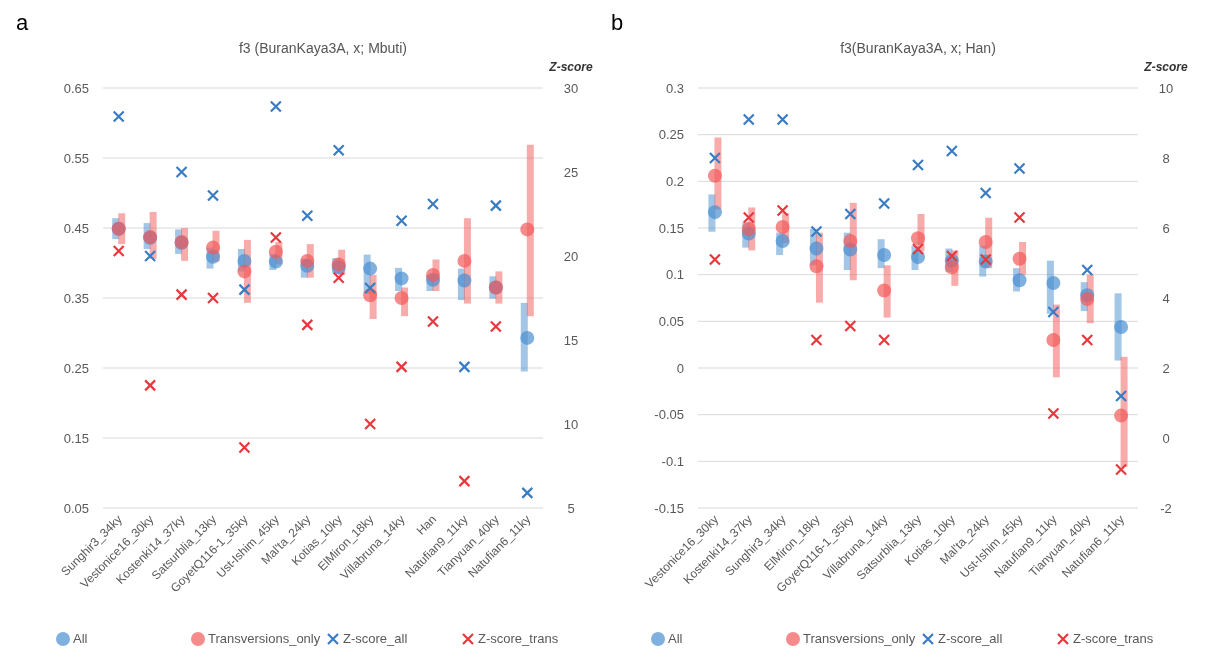 Image resolution: width=1207 pixels, height=667 pixels. I want to click on y2-tick-label: 8, so click(1166, 158).